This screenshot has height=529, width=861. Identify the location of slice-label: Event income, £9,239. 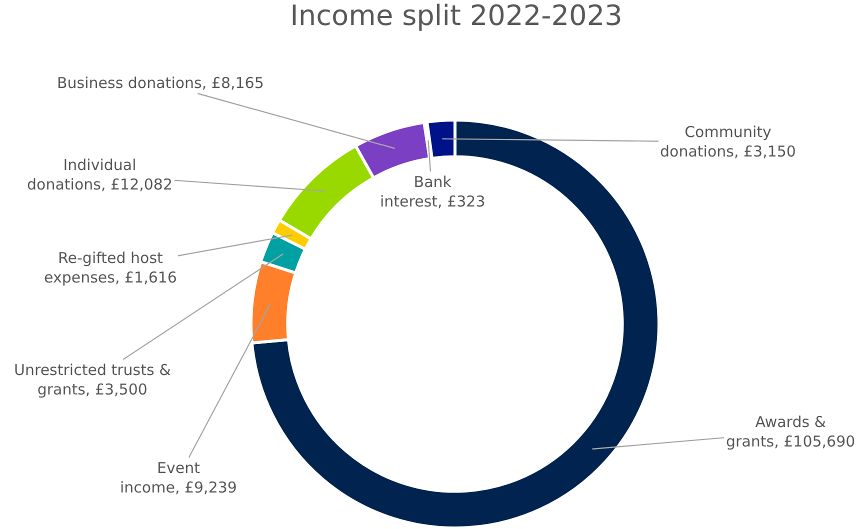
(178, 477).